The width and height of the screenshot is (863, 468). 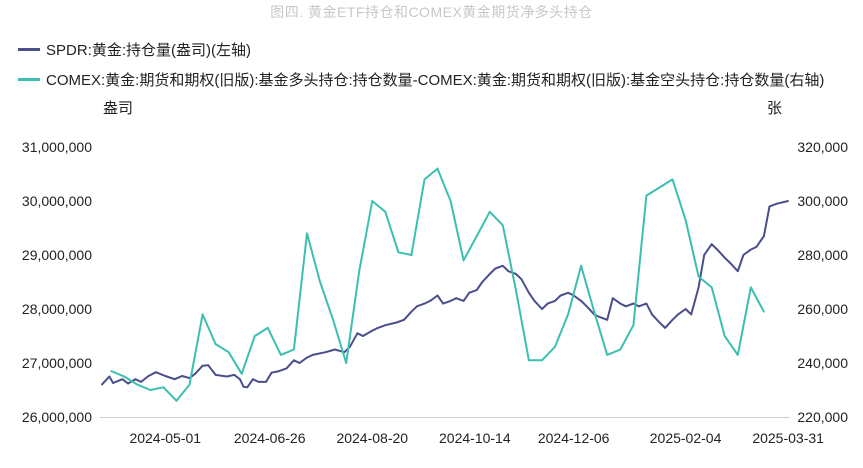 I want to click on x-tick-label: 2025-03-31, so click(x=788, y=438).